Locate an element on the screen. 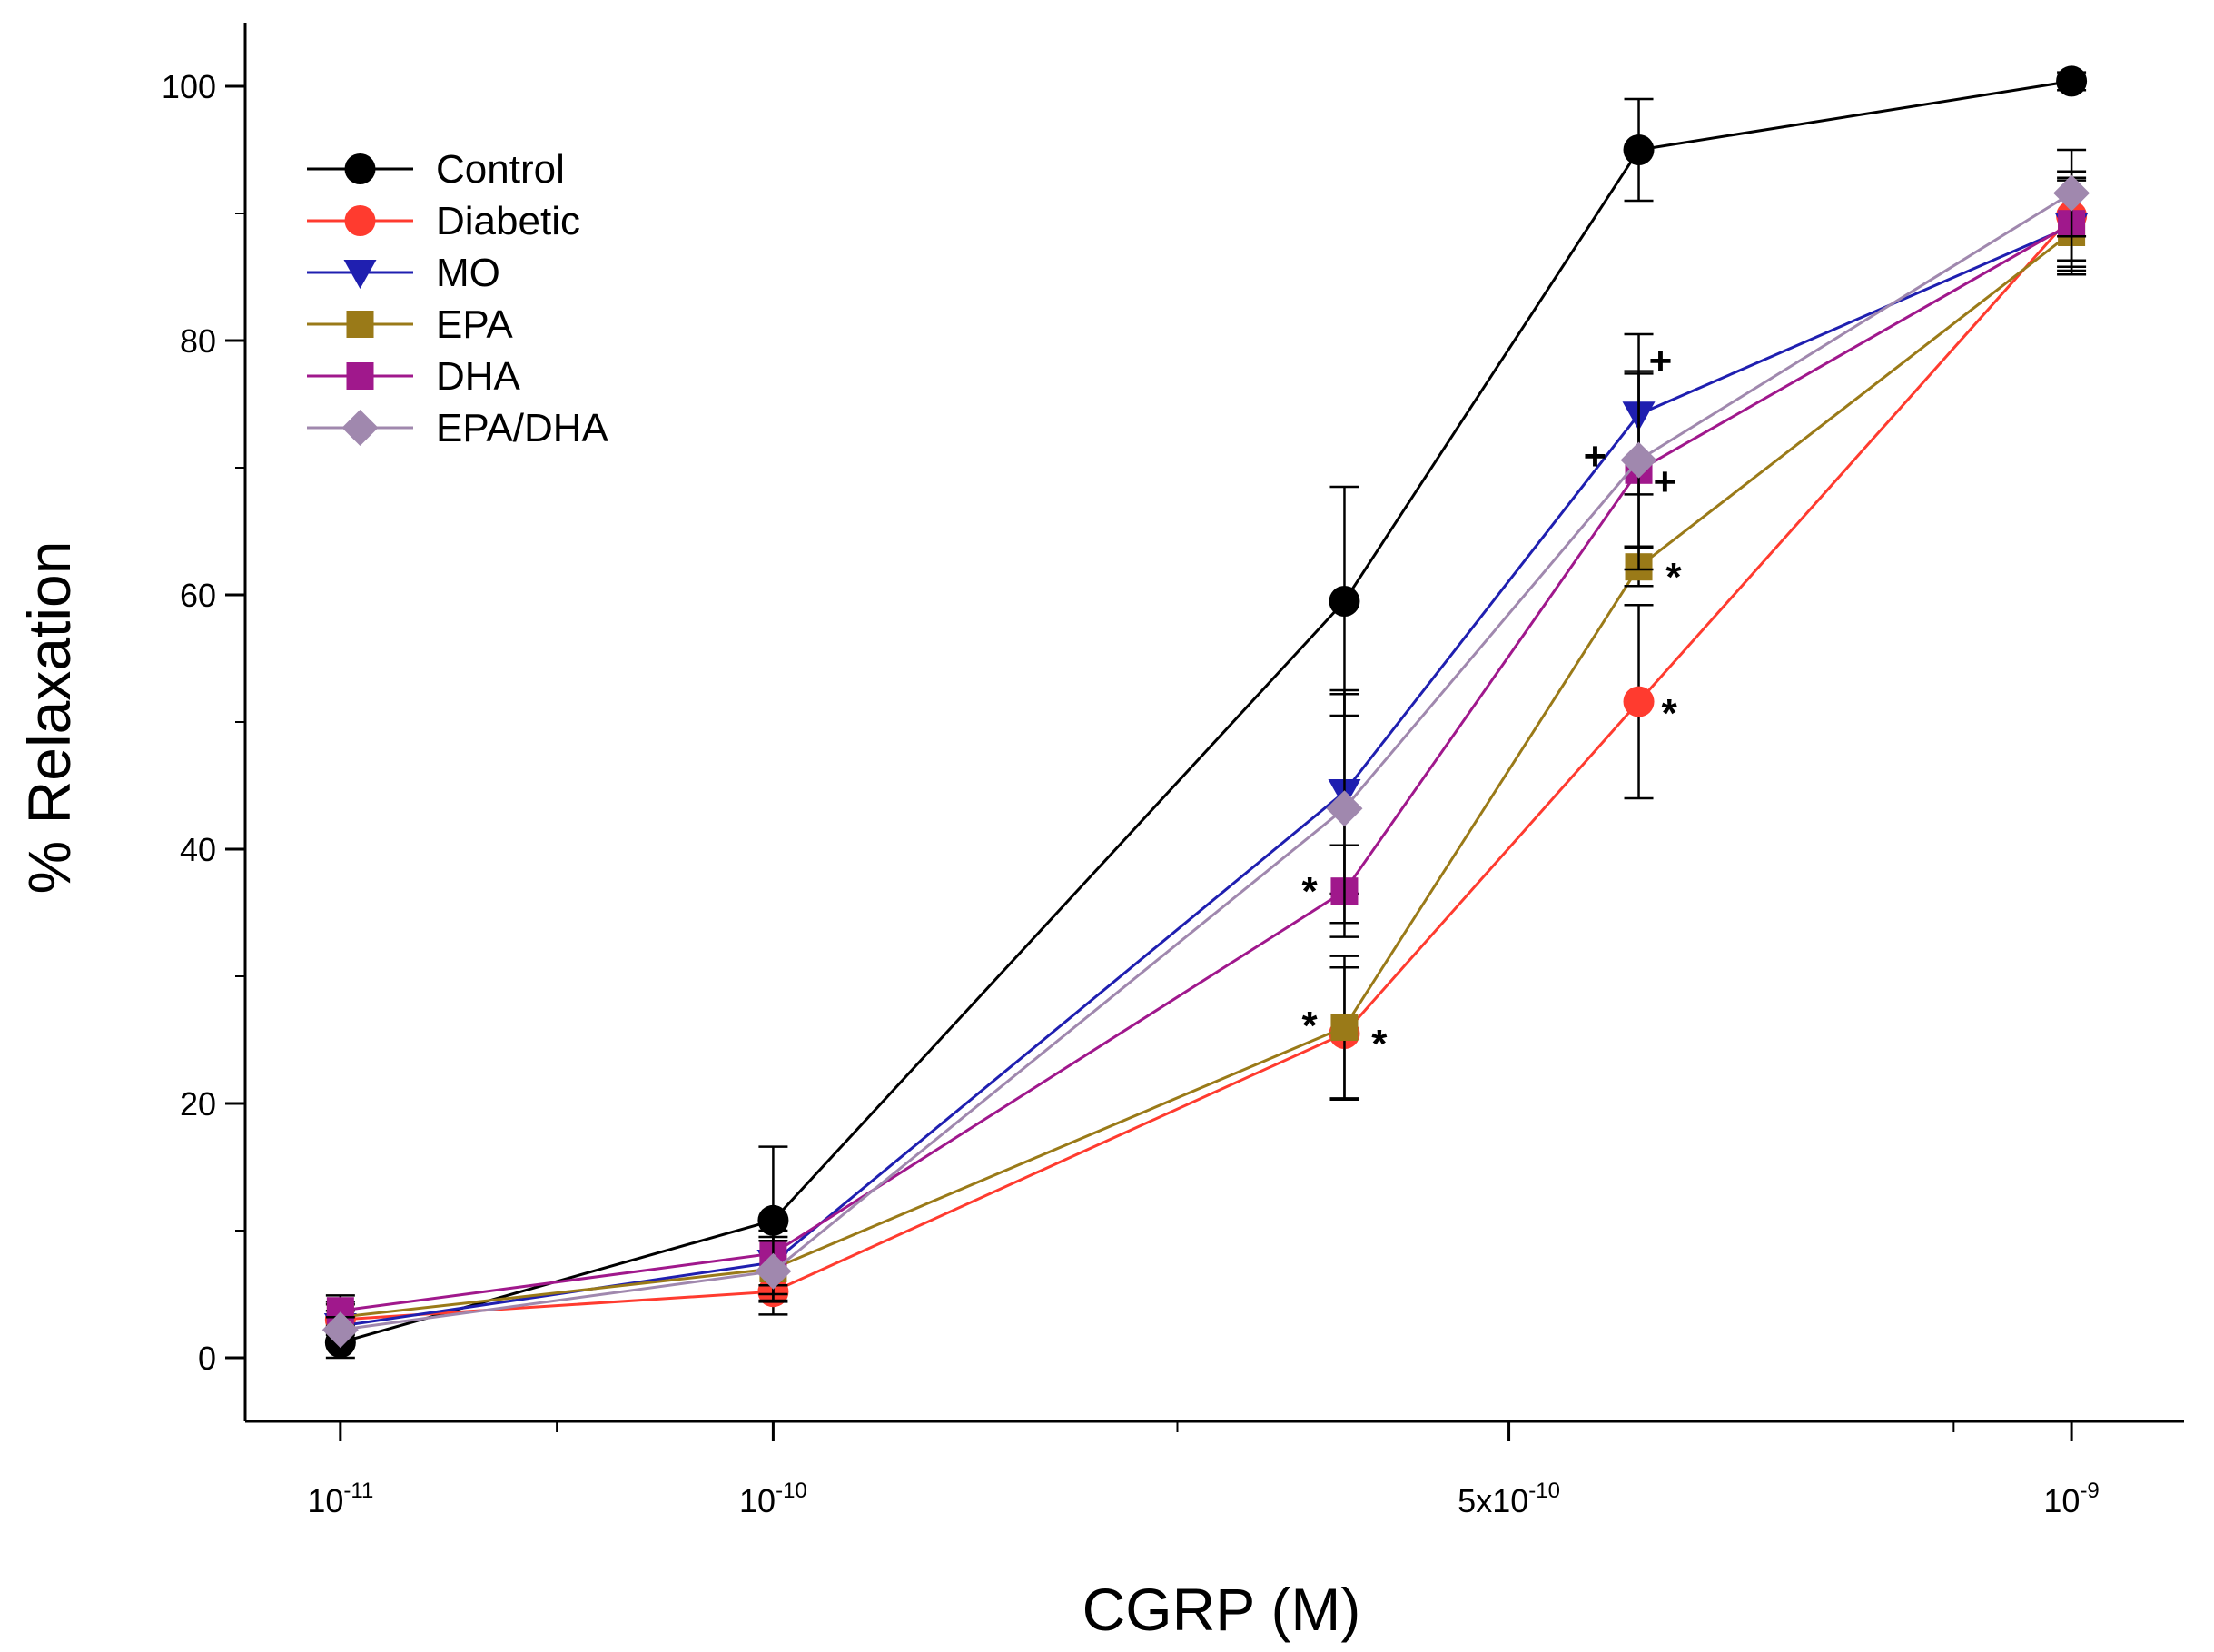 This screenshot has height=1652, width=2214. x-axis-title: CGRP (M) is located at coordinates (1221, 1609).